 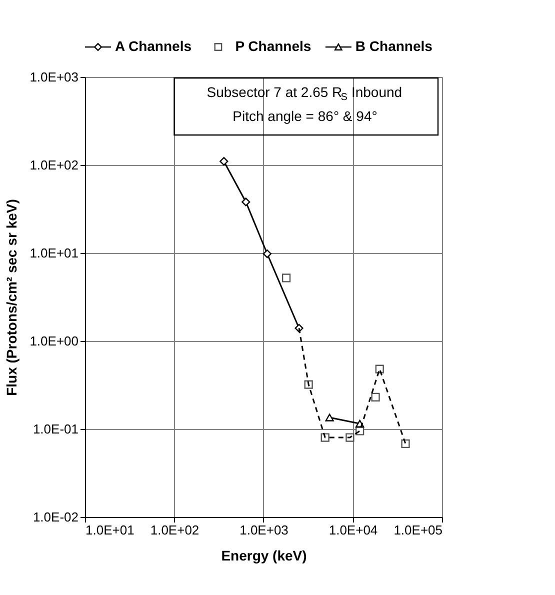 I want to click on y-axis-title: Flux (Protons/cm² sec sr keV), so click(x=12, y=297).